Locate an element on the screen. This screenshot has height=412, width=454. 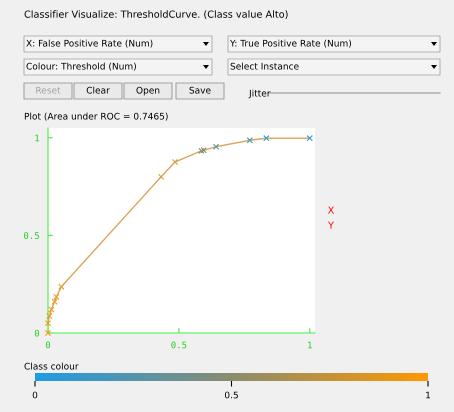
x-tick-label: 1 is located at coordinates (310, 345).